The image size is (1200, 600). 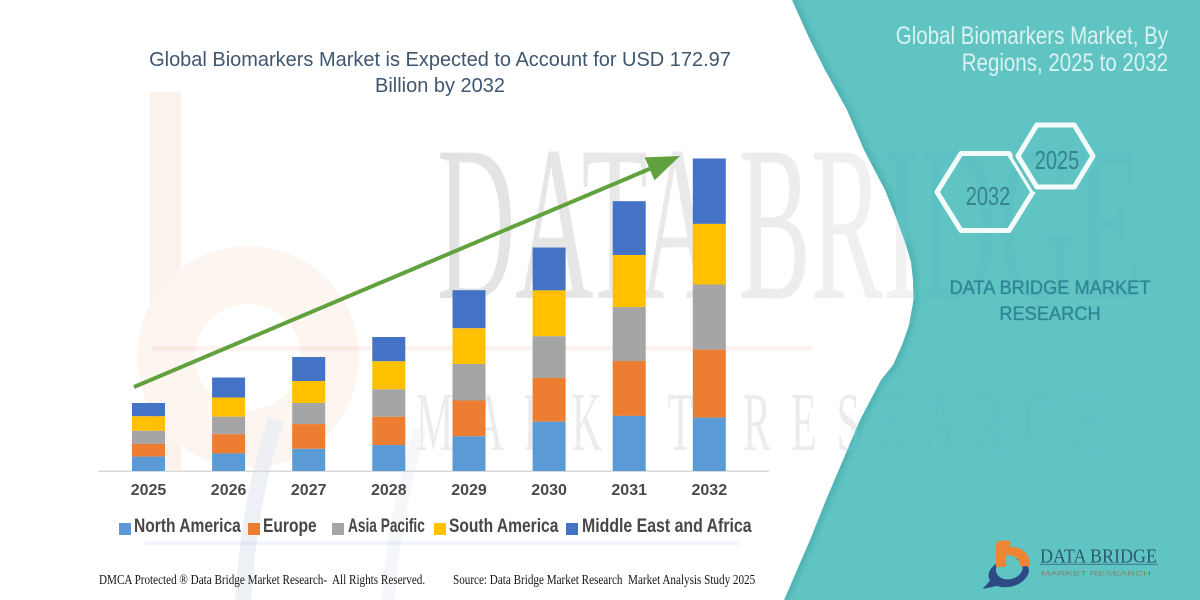 What do you see at coordinates (1098, 557) in the screenshot?
I see `svg-text: DATA BRIDGE` at bounding box center [1098, 557].